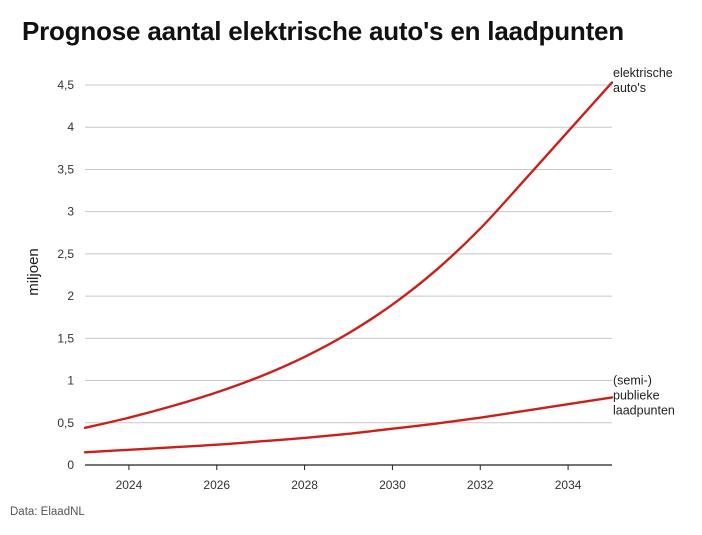  Describe the element at coordinates (47, 512) in the screenshot. I see `source-note: Data: ElaadNL` at that location.